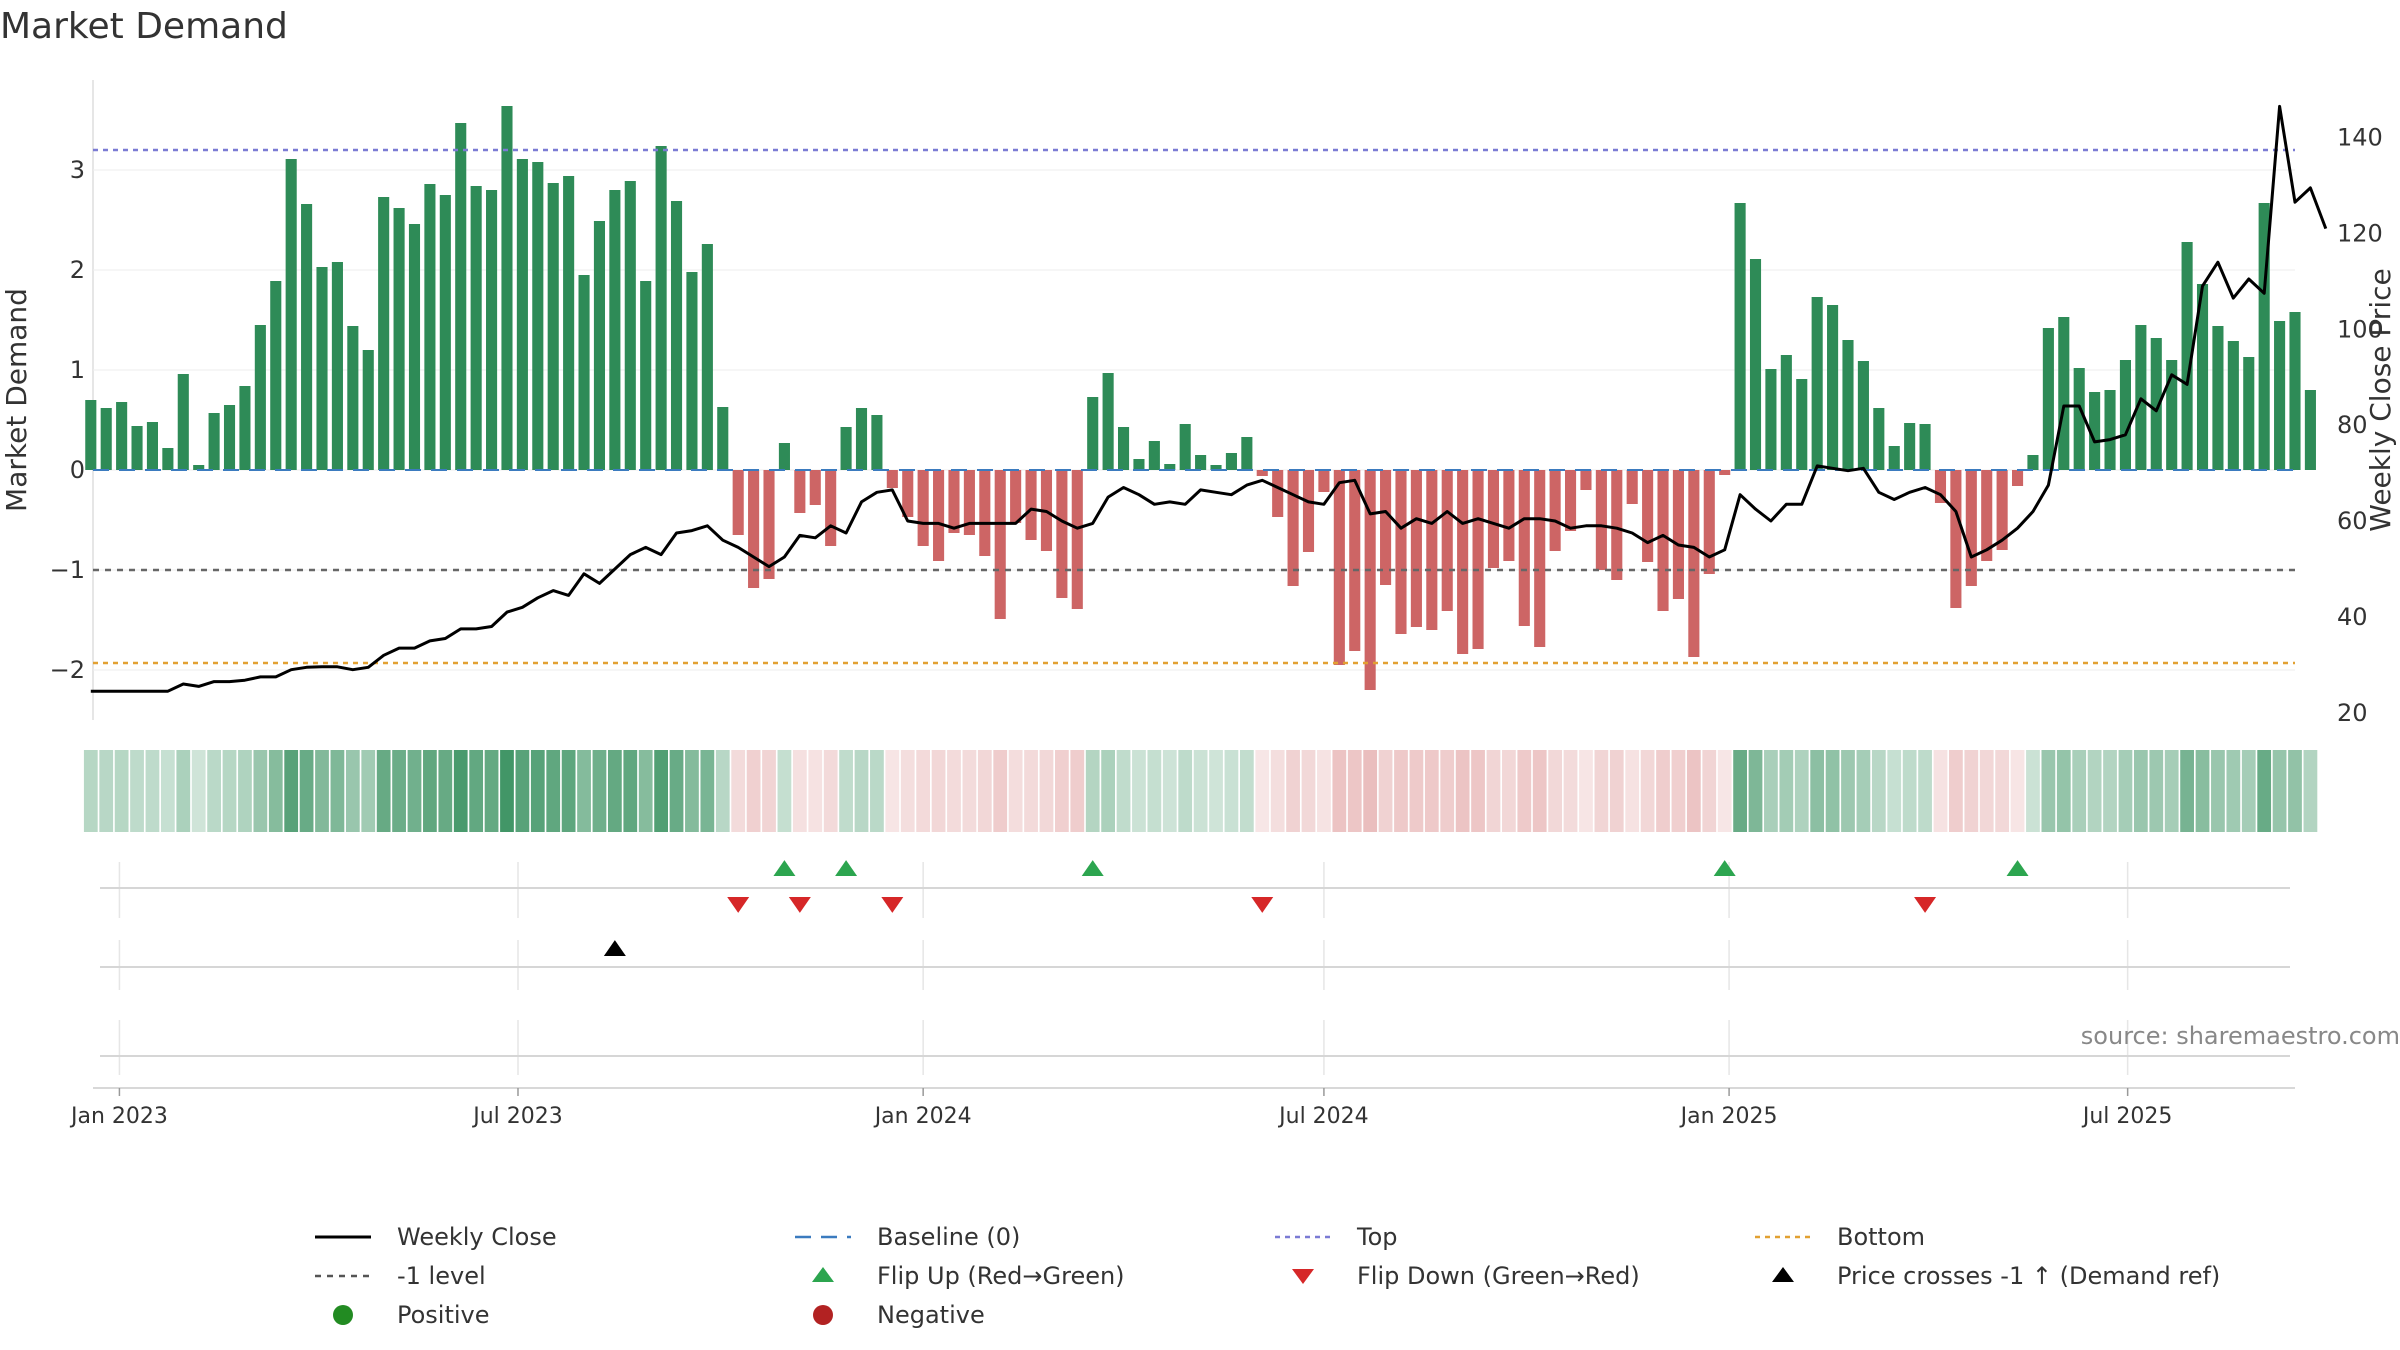  What do you see at coordinates (892, 904) in the screenshot?
I see `flip-down-marker` at bounding box center [892, 904].